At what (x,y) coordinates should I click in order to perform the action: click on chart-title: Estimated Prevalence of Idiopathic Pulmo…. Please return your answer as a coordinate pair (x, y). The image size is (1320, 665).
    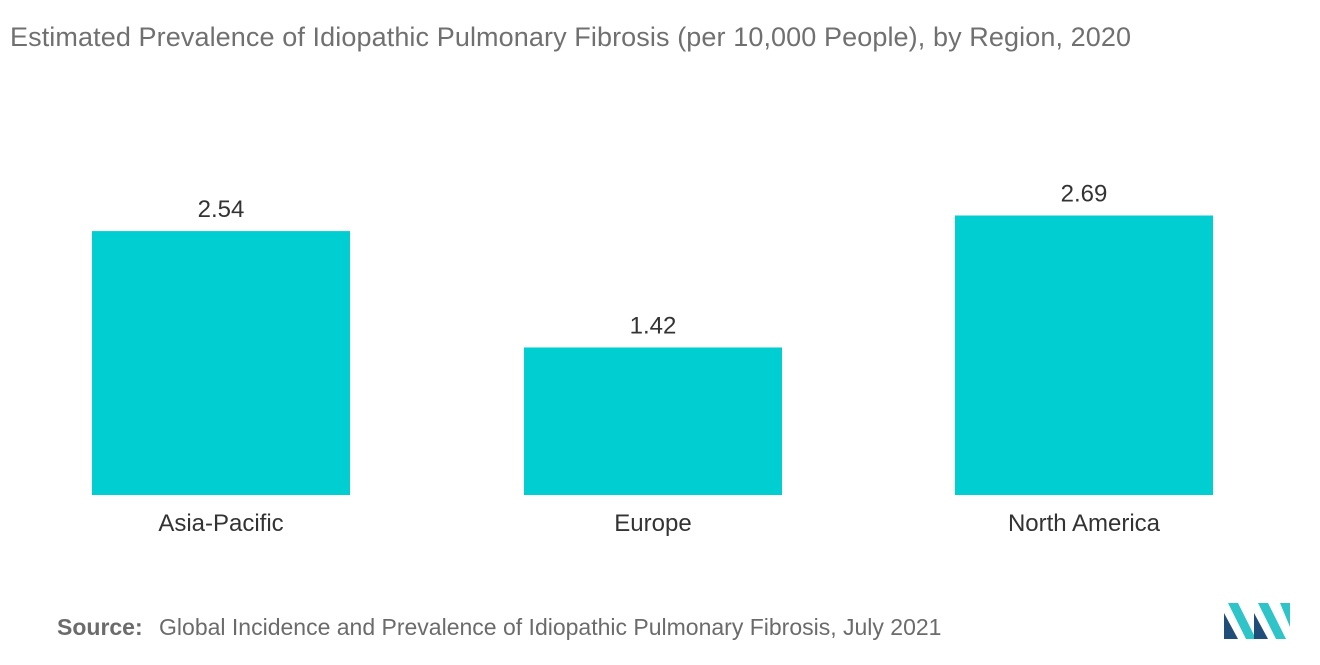
    Looking at the image, I should click on (571, 37).